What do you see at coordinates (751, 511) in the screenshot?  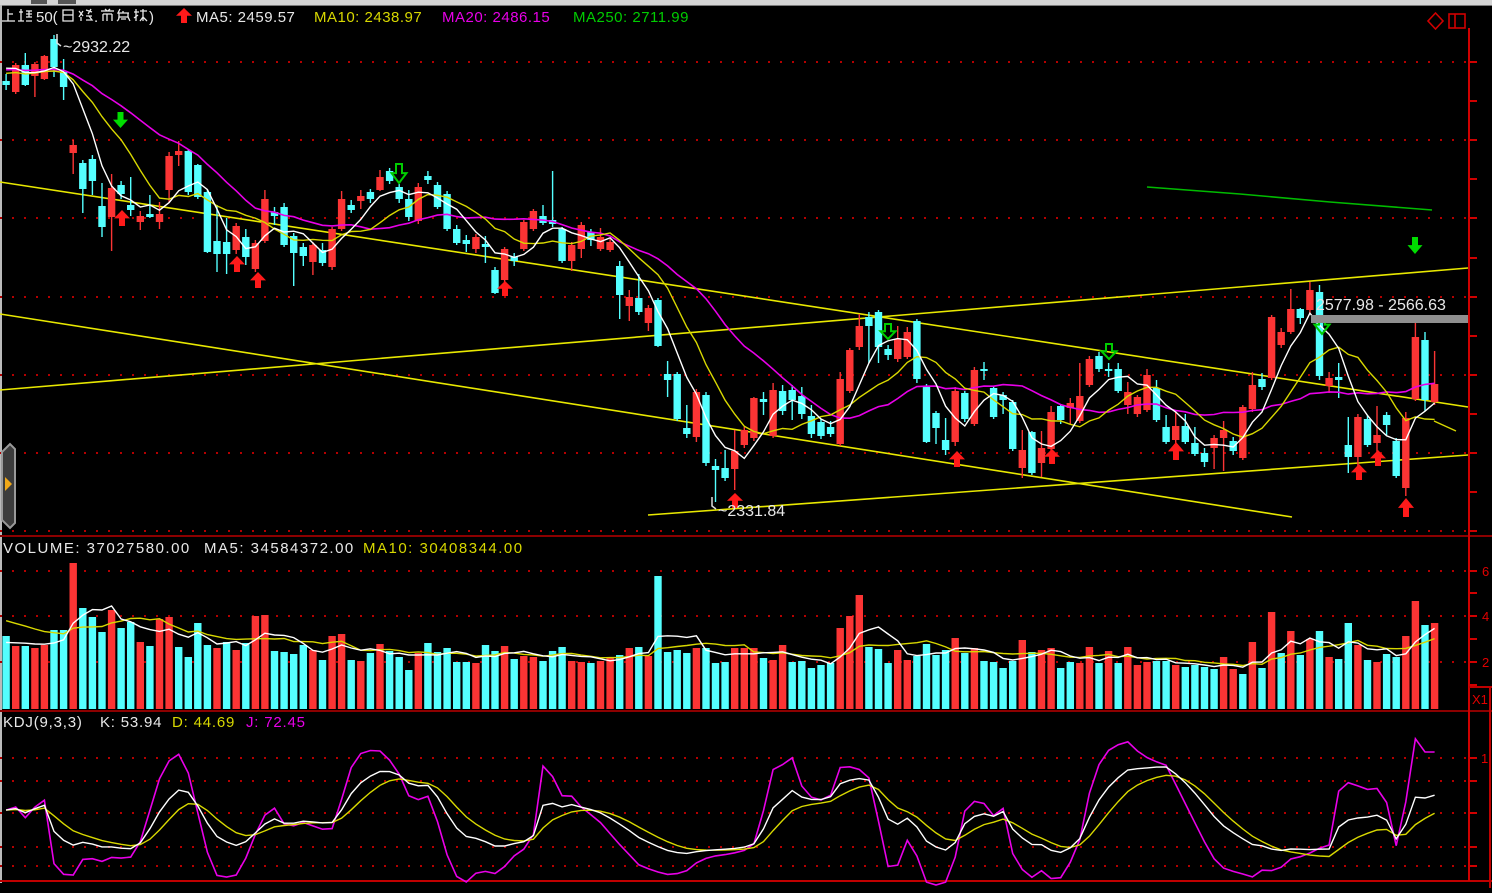 I see `svg-text: ~2331.84` at bounding box center [751, 511].